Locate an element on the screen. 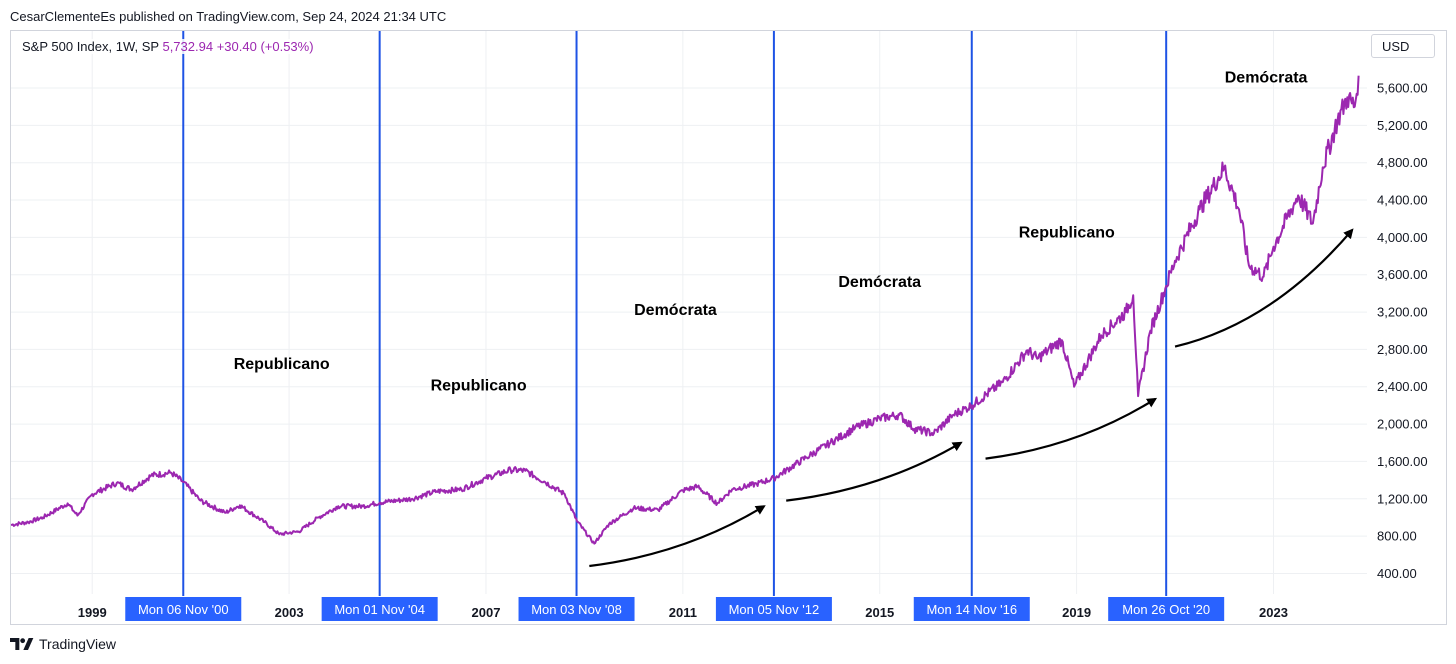 The image size is (1456, 664). y-tick-label: 3,200.00 is located at coordinates (1402, 312).